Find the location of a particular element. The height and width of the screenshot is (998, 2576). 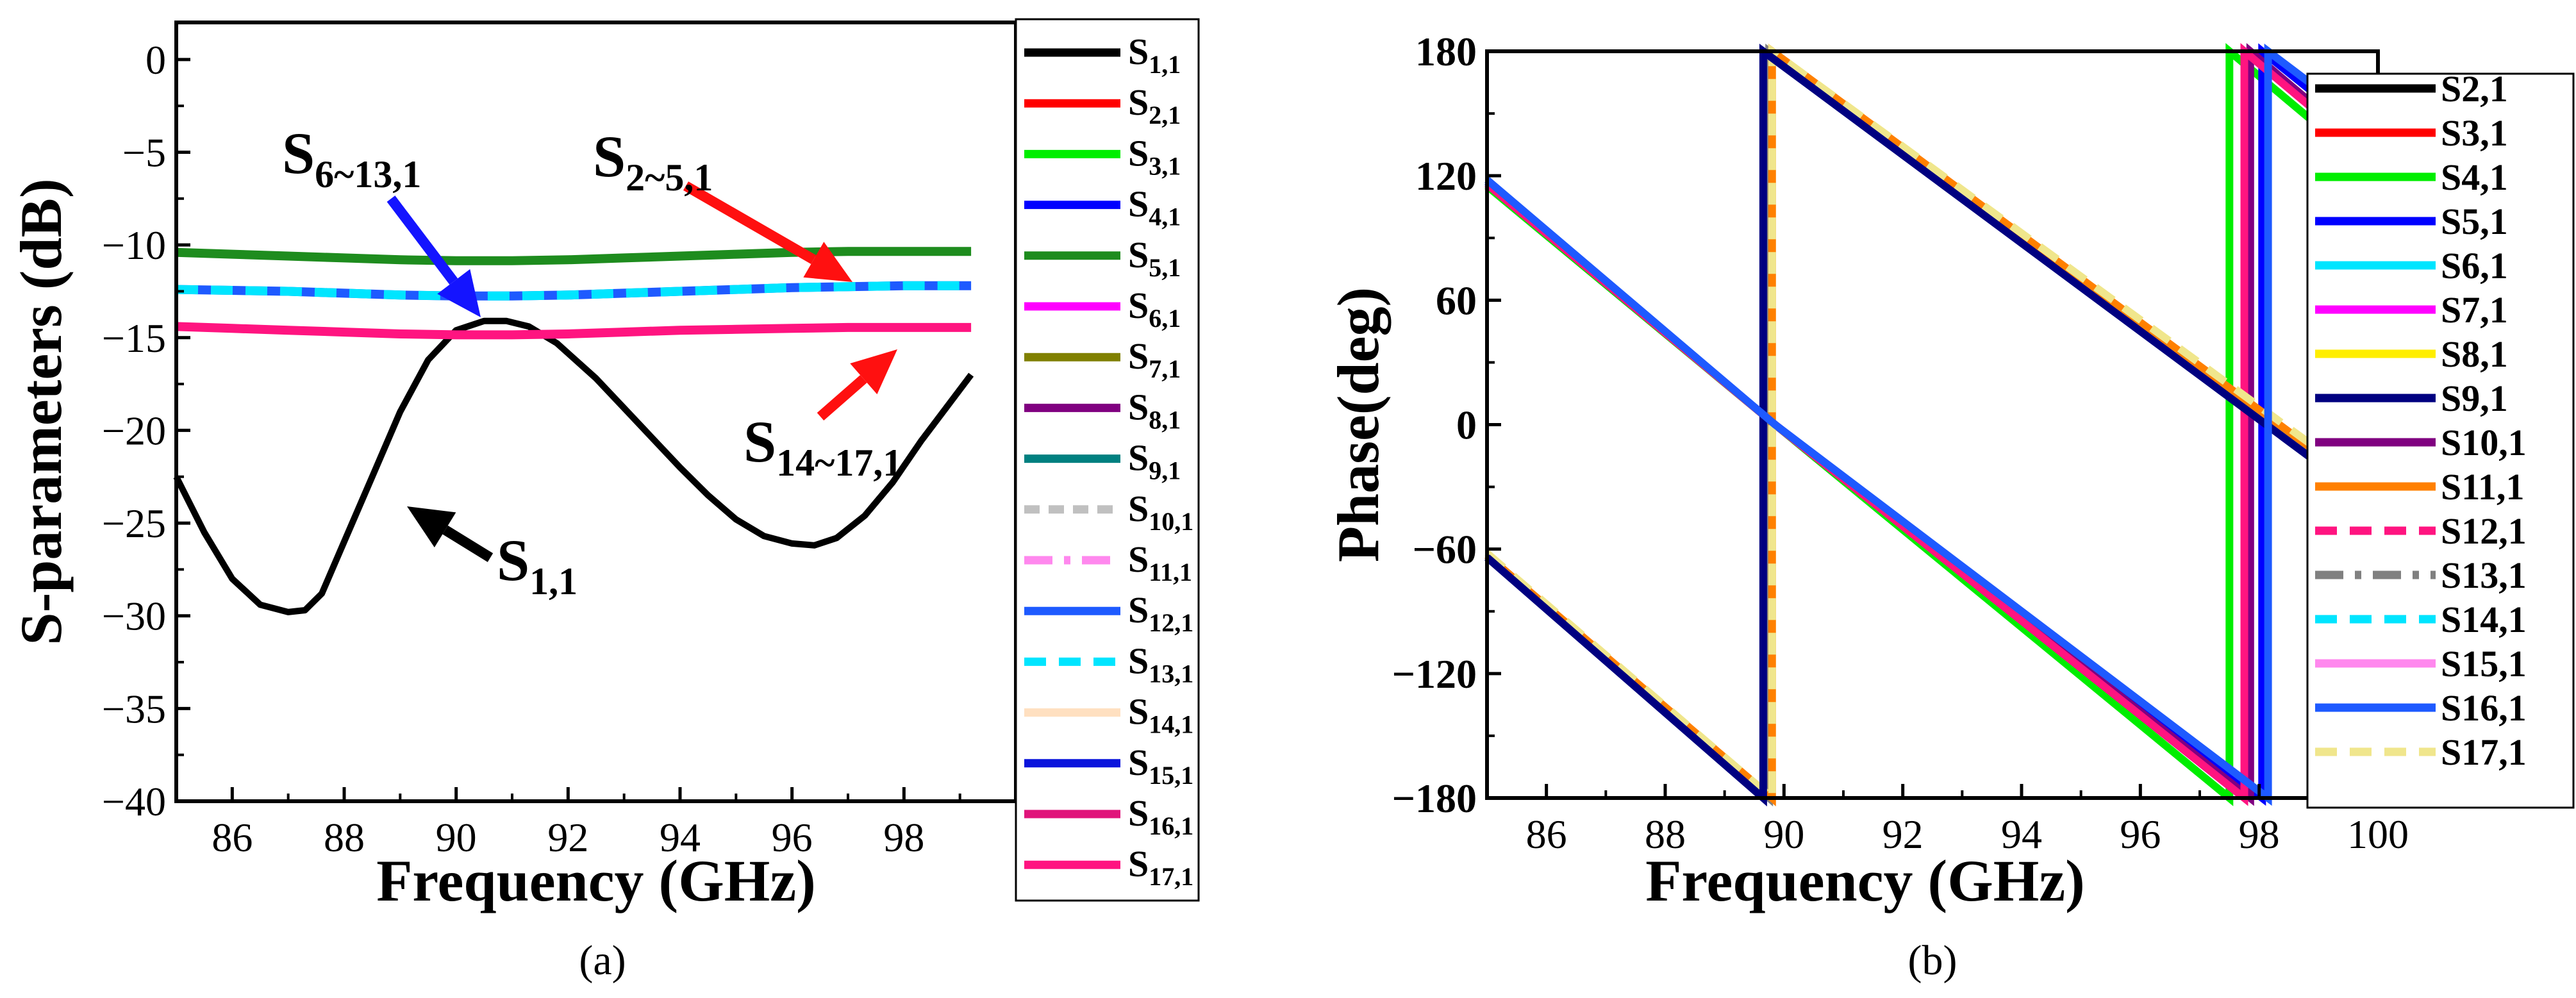

panel-a-legend-label-4-subscript: 5,1 is located at coordinates (1165, 267).